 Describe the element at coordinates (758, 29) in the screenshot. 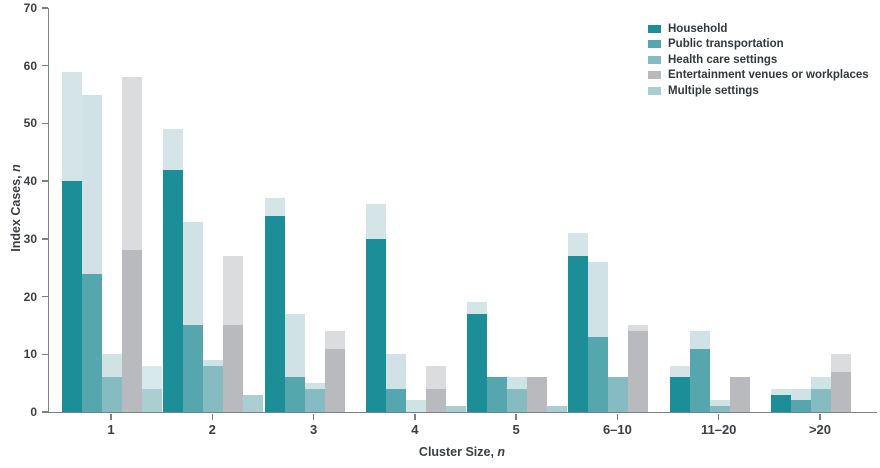

I see `legend-item: Household` at that location.